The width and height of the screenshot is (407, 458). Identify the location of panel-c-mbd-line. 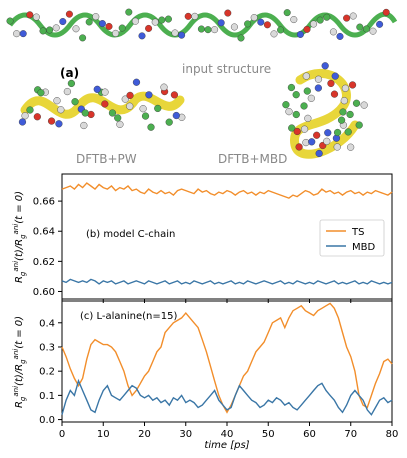
(227, 397).